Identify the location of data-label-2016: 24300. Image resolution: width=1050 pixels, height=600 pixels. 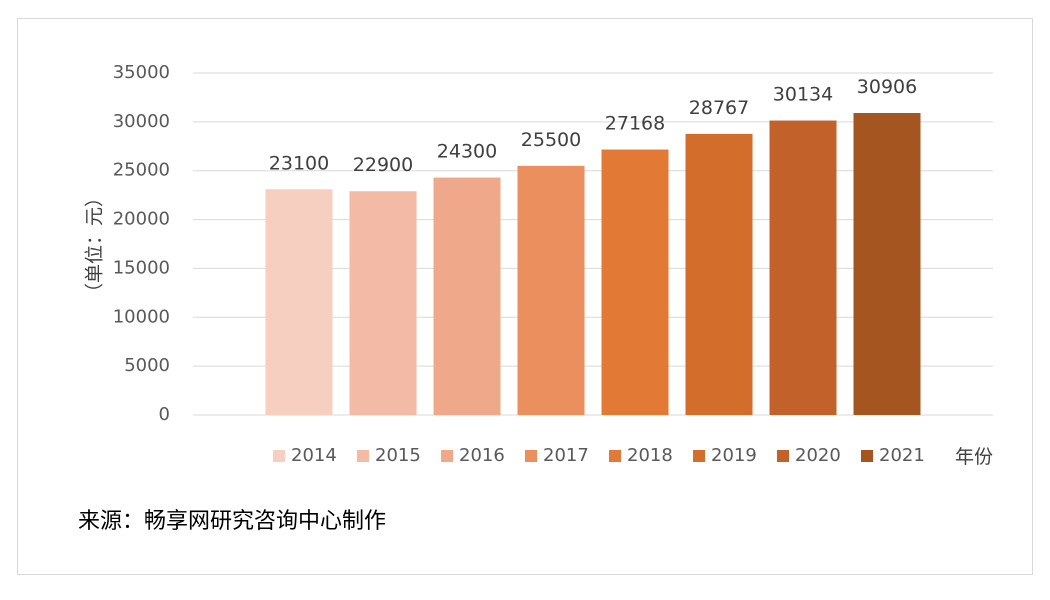
(467, 152).